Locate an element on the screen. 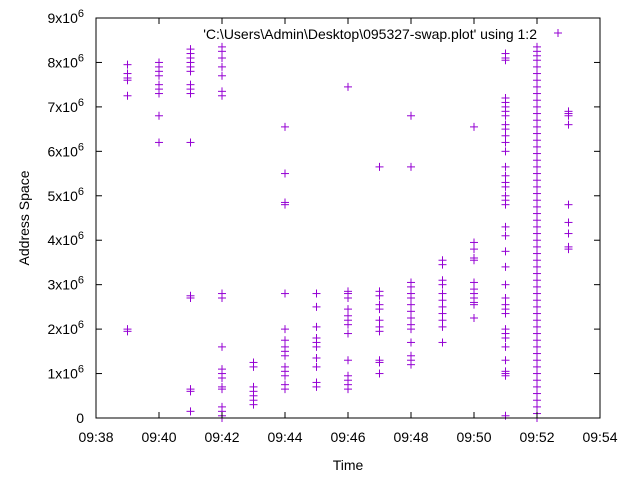 The height and width of the screenshot is (480, 640). y-tick-label: 0 is located at coordinates (80, 418).